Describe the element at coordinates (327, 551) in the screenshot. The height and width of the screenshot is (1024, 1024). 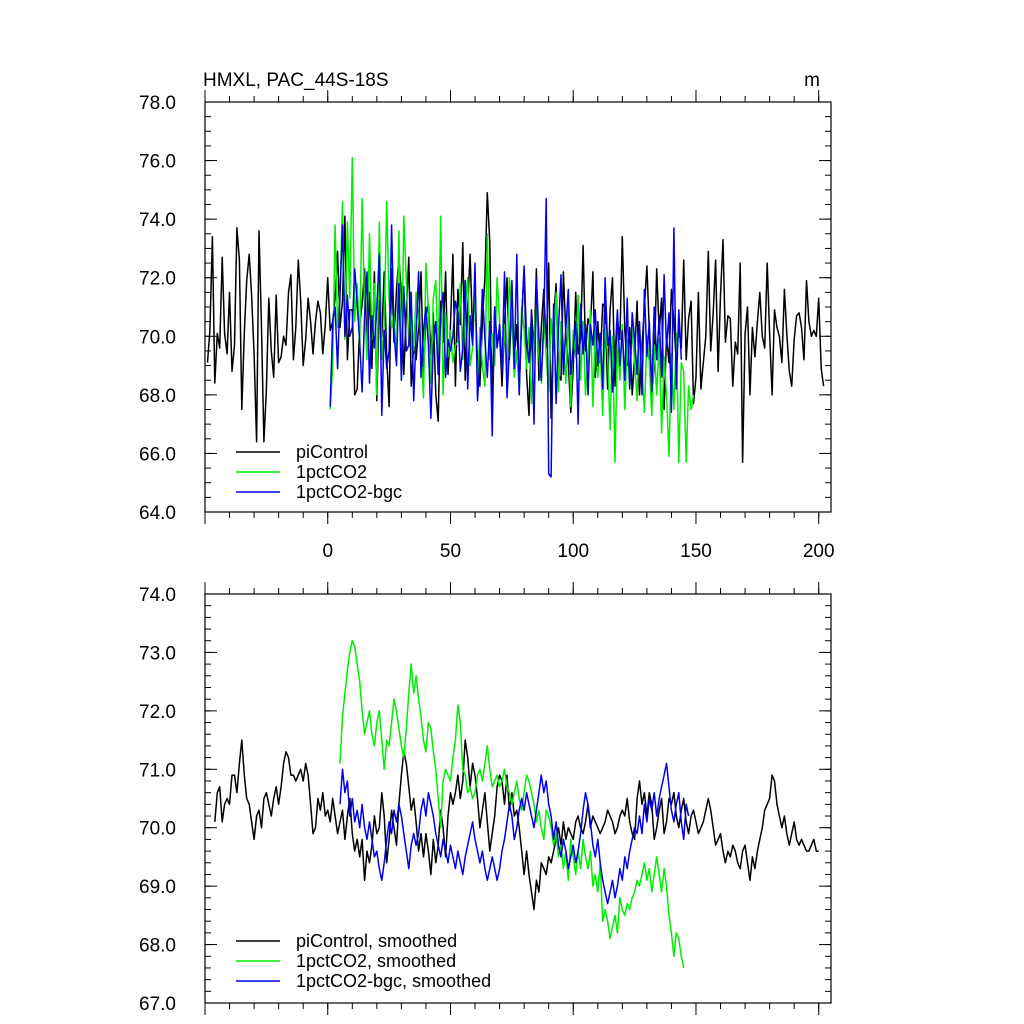
I see `x-tick-label: 0` at that location.